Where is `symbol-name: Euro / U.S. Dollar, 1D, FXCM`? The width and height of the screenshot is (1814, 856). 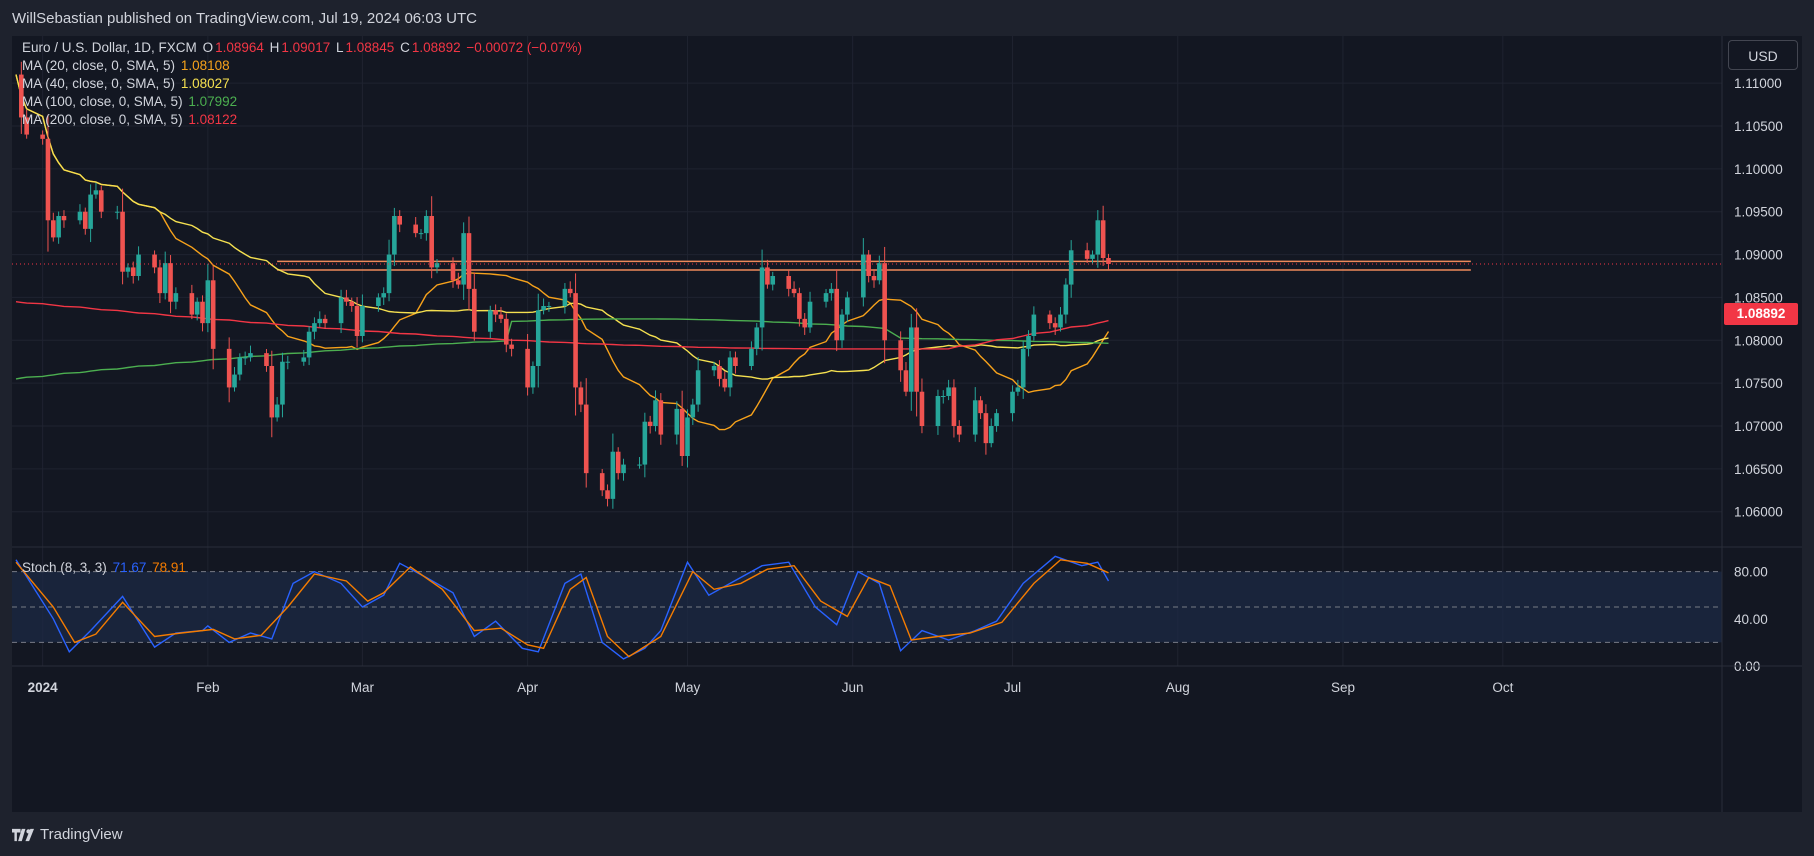 symbol-name: Euro / U.S. Dollar, 1D, FXCM is located at coordinates (109, 47).